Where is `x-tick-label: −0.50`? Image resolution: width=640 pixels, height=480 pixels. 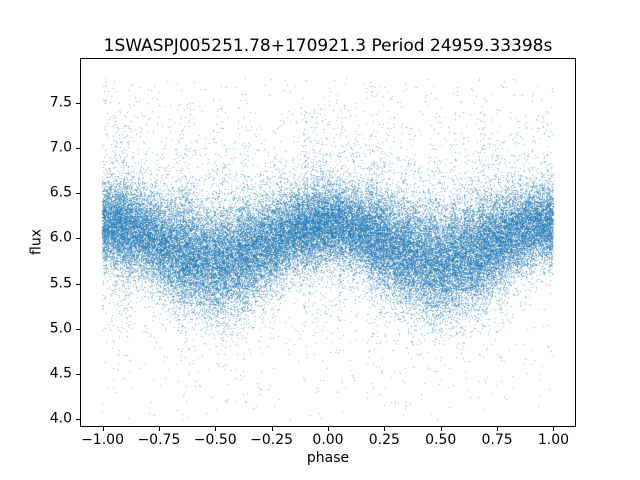 x-tick-label: −0.50 is located at coordinates (215, 440).